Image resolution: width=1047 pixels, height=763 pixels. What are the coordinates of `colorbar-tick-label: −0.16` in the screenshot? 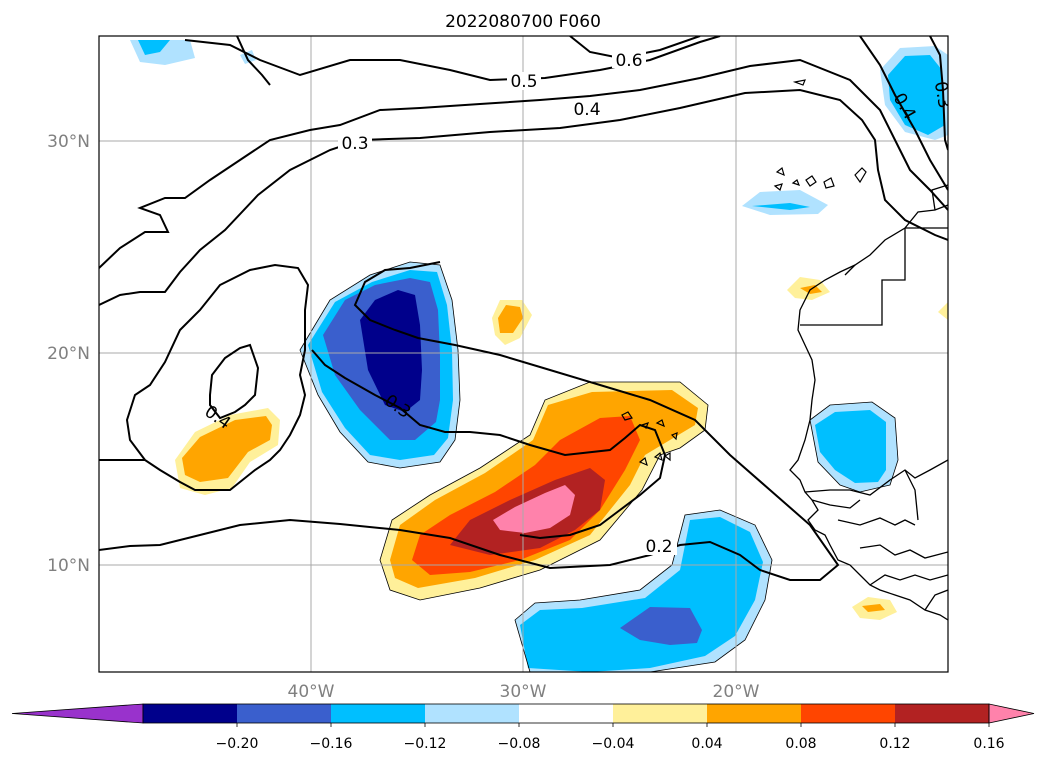 It's located at (331, 744).